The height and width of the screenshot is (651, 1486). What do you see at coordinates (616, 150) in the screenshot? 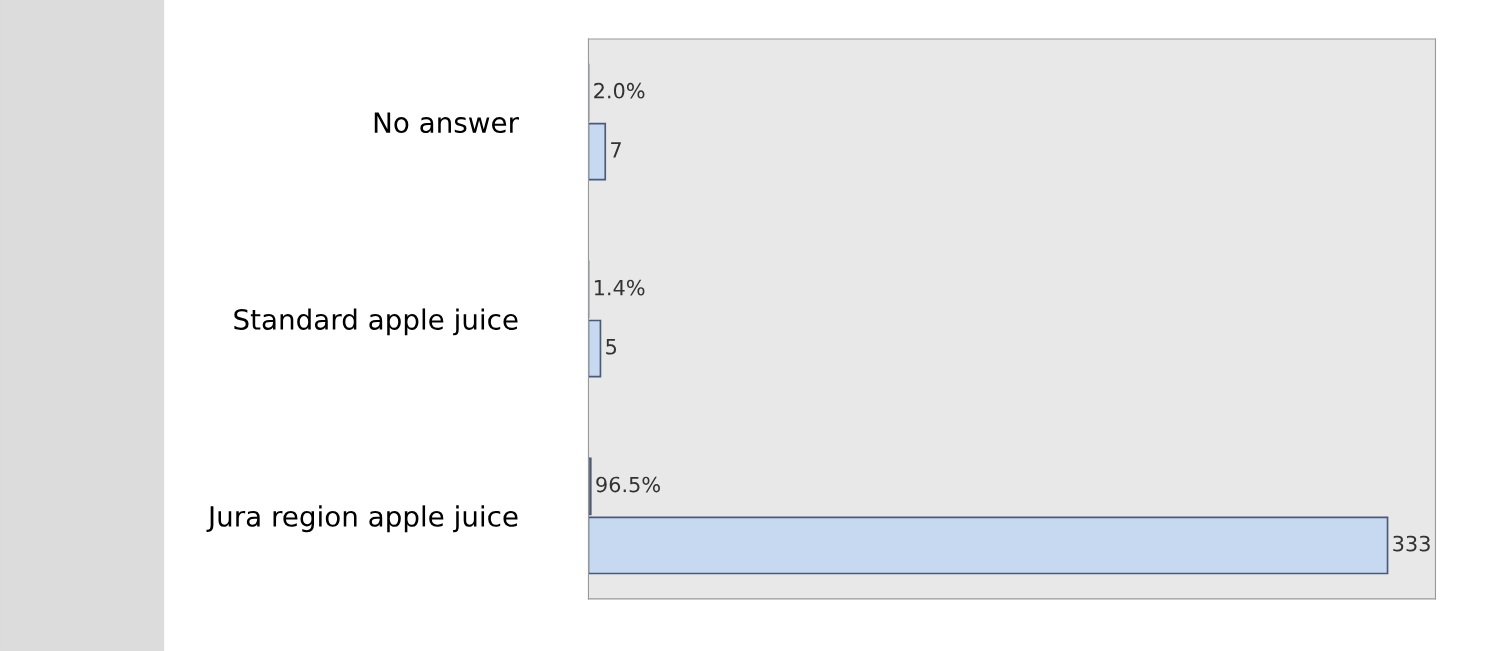
I see `data-label: 7` at bounding box center [616, 150].